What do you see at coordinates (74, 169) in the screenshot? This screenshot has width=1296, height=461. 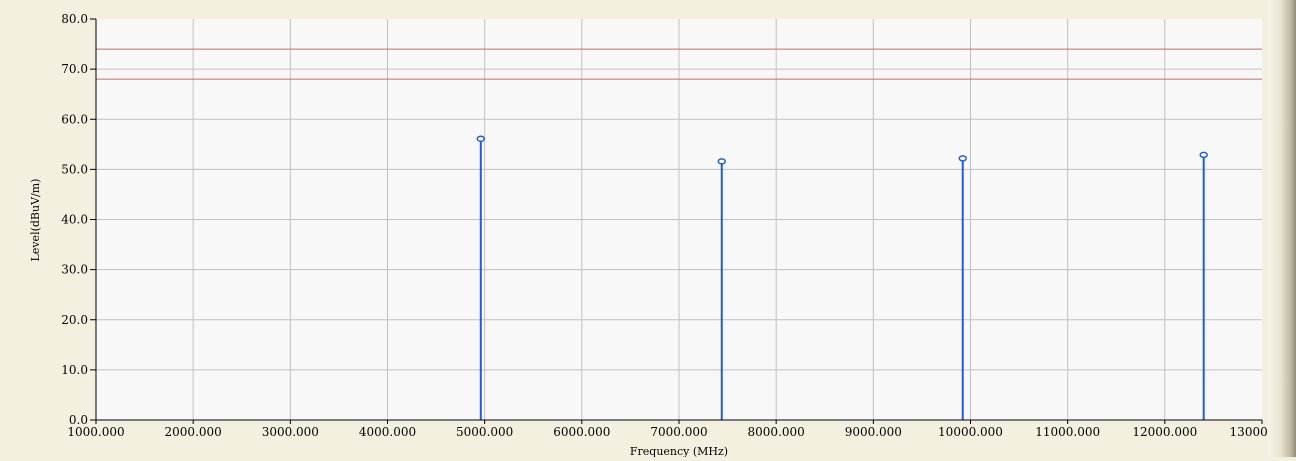 I see `y-tick-label: 50.0` at bounding box center [74, 169].